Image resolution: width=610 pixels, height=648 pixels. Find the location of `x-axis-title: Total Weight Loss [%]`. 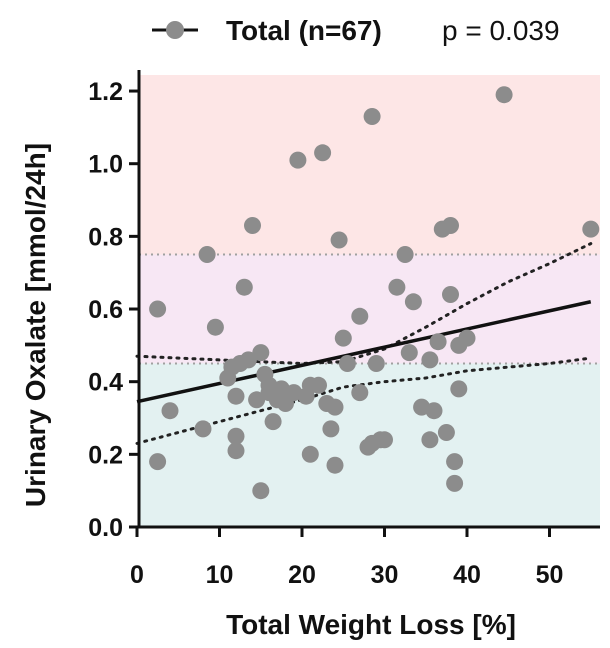

x-axis-title: Total Weight Loss [%] is located at coordinates (371, 624).